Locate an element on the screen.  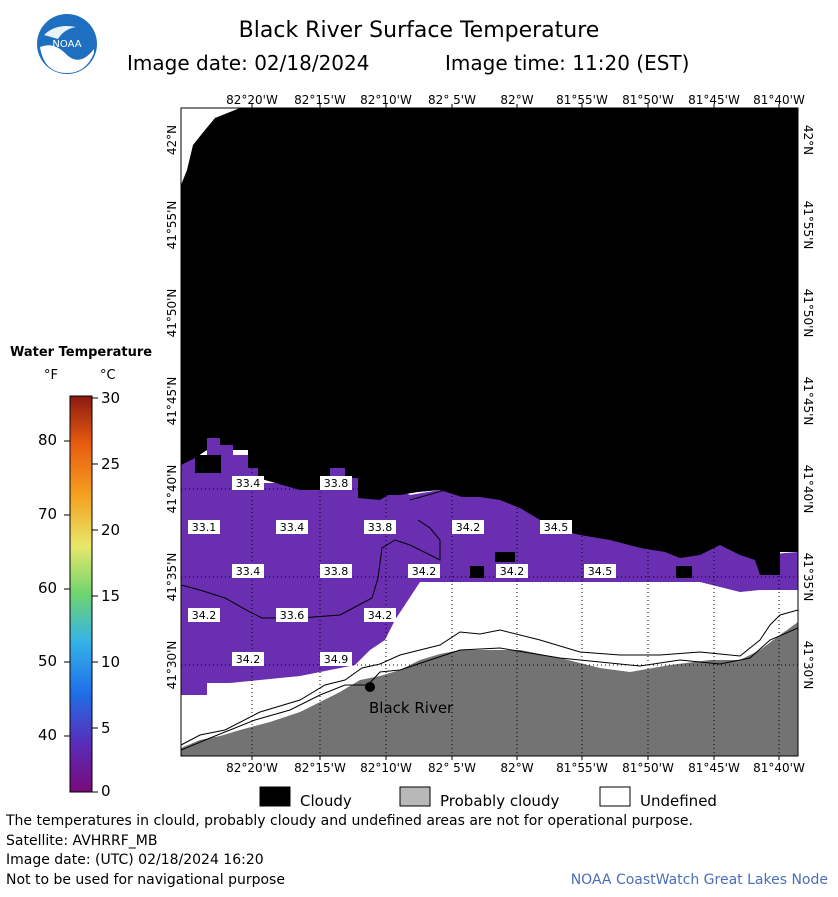
svg-text: 33.1 is located at coordinates (204, 527).